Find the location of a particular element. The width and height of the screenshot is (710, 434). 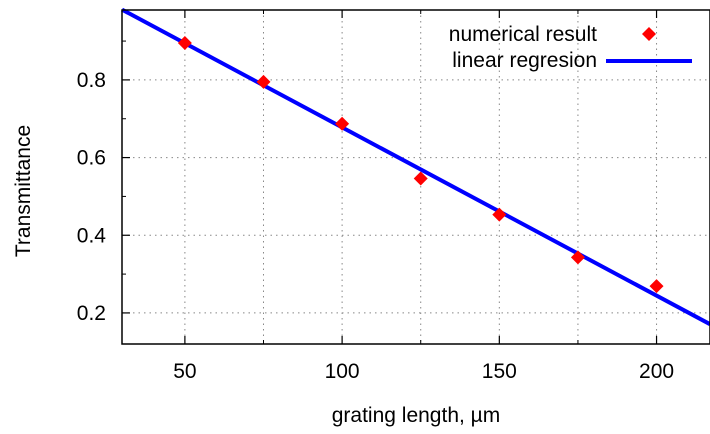

x-tick-label: 50 is located at coordinates (184, 371).